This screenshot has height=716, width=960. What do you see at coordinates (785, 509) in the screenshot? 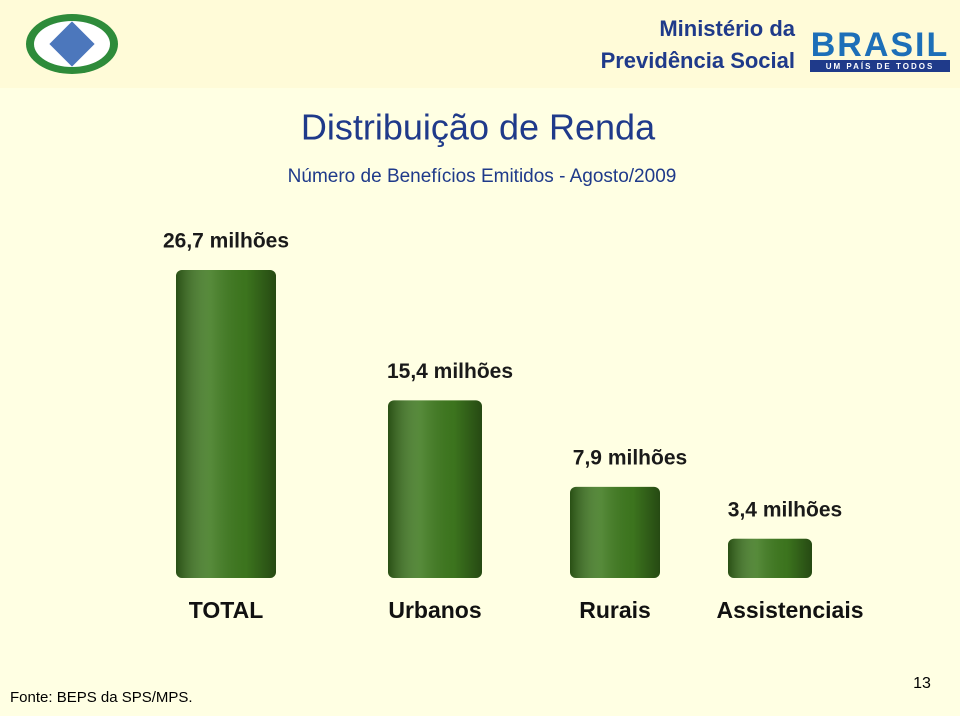
I see `value-label: 3,4 milhões` at bounding box center [785, 509].